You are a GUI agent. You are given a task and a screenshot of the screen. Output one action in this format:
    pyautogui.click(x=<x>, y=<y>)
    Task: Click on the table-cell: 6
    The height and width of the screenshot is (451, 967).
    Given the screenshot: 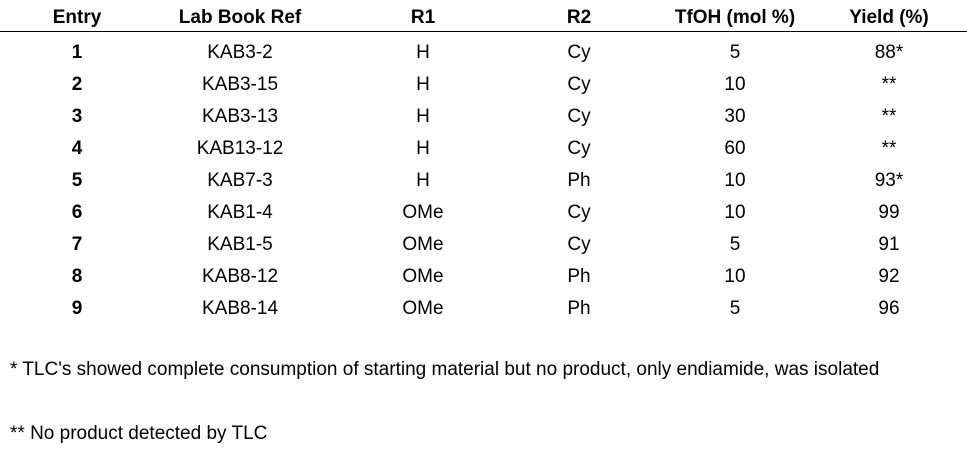 What is the action you would take?
    pyautogui.click(x=77, y=212)
    